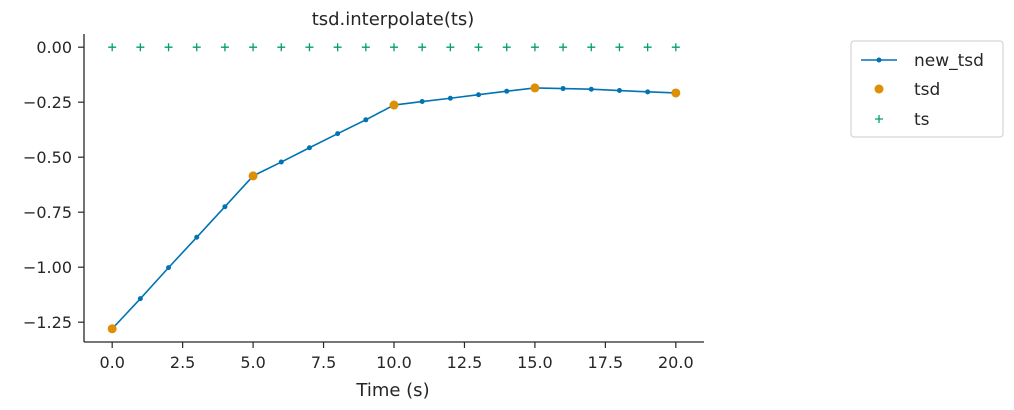  Describe the element at coordinates (949, 61) in the screenshot. I see `legend-label-new-tsd: new_tsd` at that location.